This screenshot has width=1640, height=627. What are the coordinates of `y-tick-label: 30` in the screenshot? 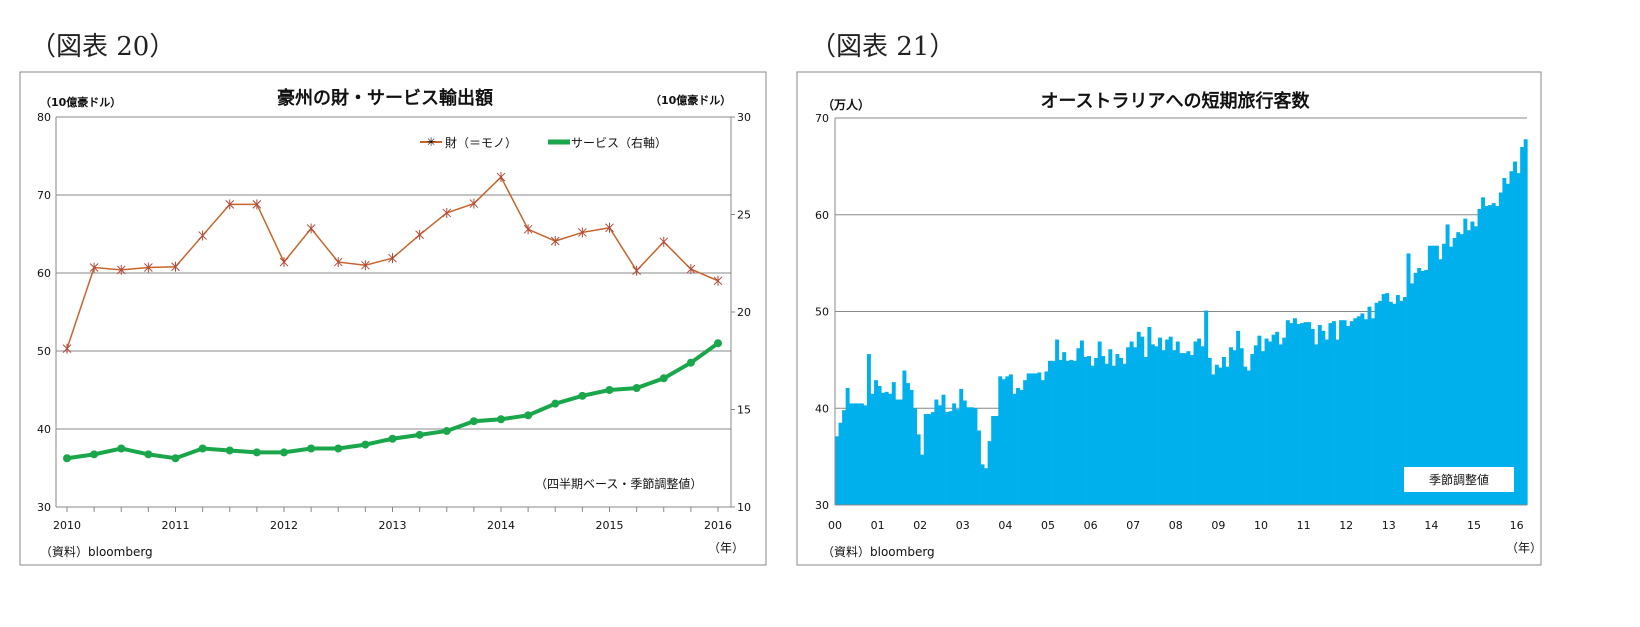 It's located at (822, 505).